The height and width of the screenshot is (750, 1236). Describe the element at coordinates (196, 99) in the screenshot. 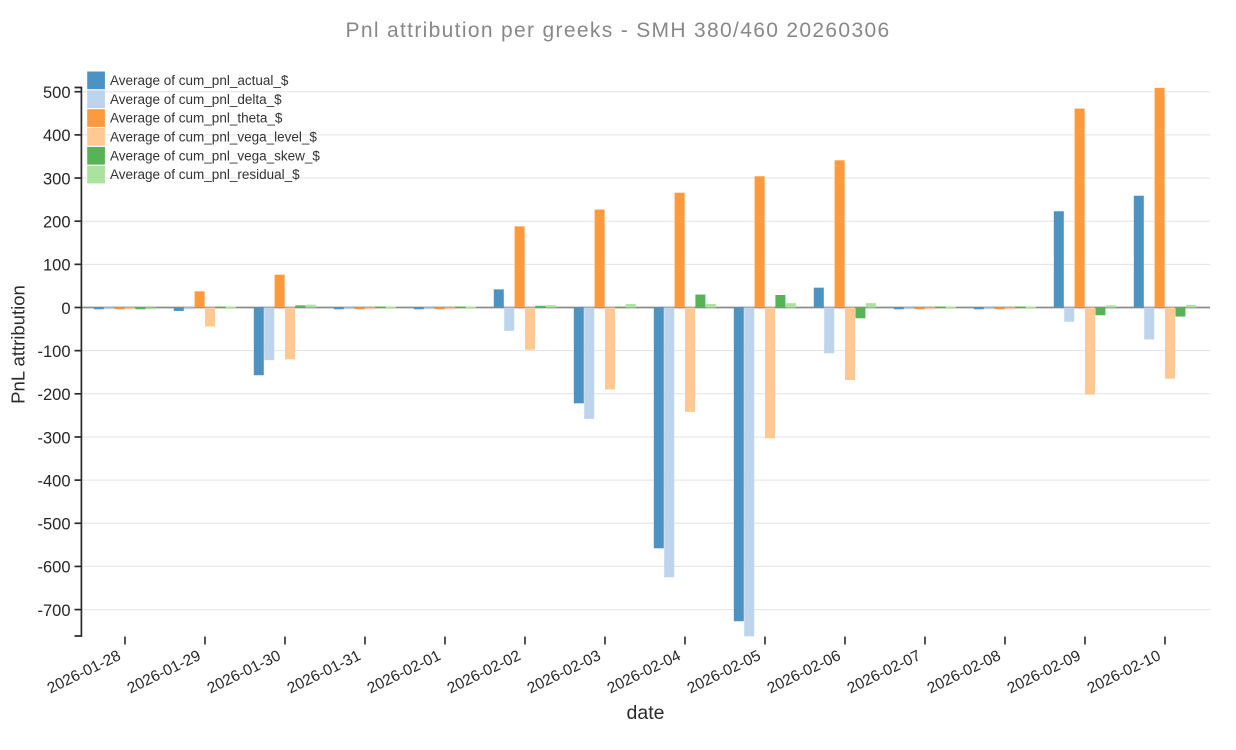

I see `svg-text: Average of cum_pnl_delta_$` at that location.